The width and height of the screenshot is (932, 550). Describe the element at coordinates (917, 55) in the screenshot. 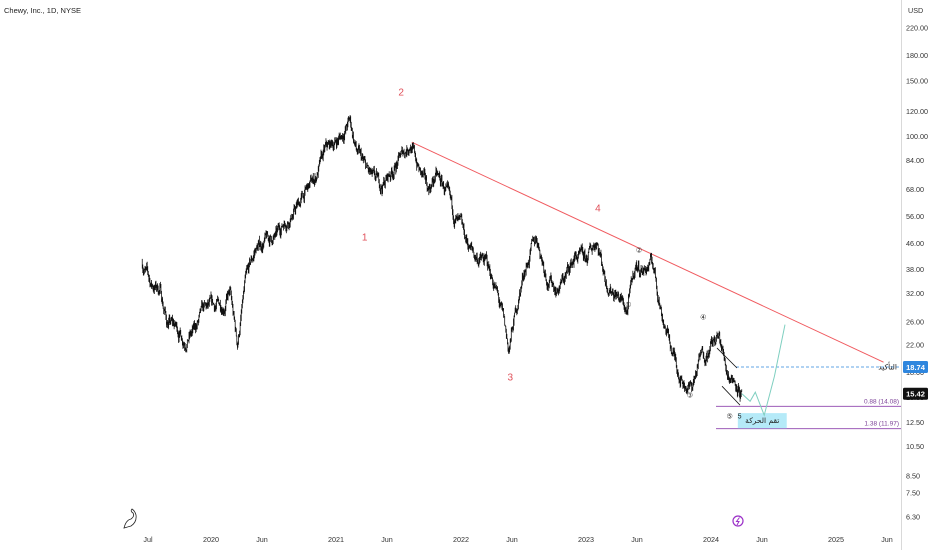

I see `y-tick-label: 180.00` at that location.